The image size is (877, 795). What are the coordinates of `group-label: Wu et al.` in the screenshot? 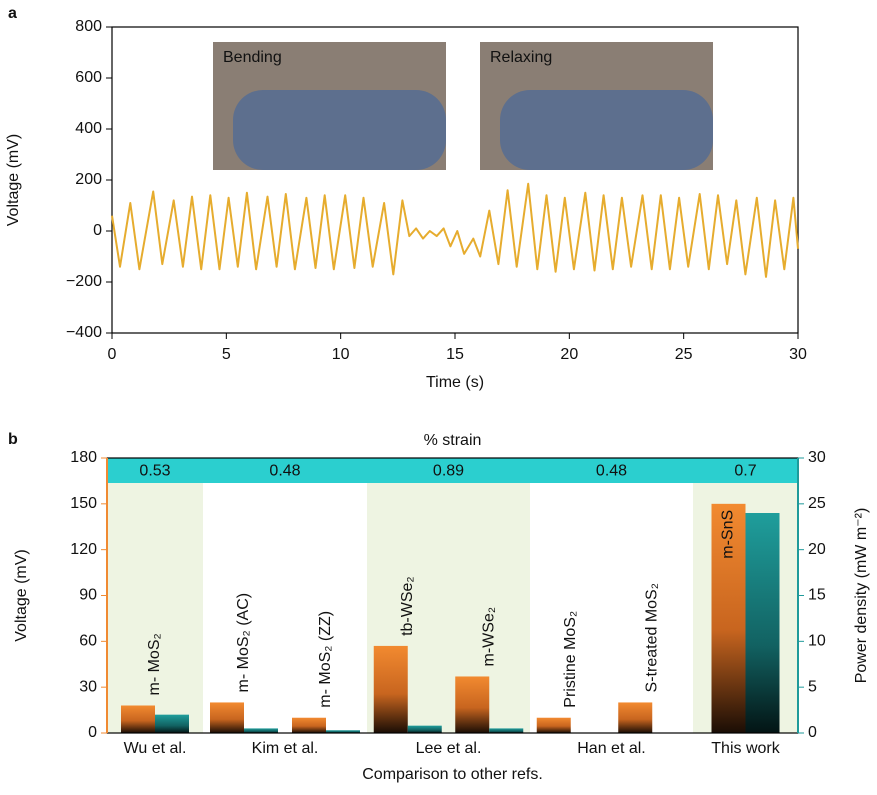 It's located at (155, 748).